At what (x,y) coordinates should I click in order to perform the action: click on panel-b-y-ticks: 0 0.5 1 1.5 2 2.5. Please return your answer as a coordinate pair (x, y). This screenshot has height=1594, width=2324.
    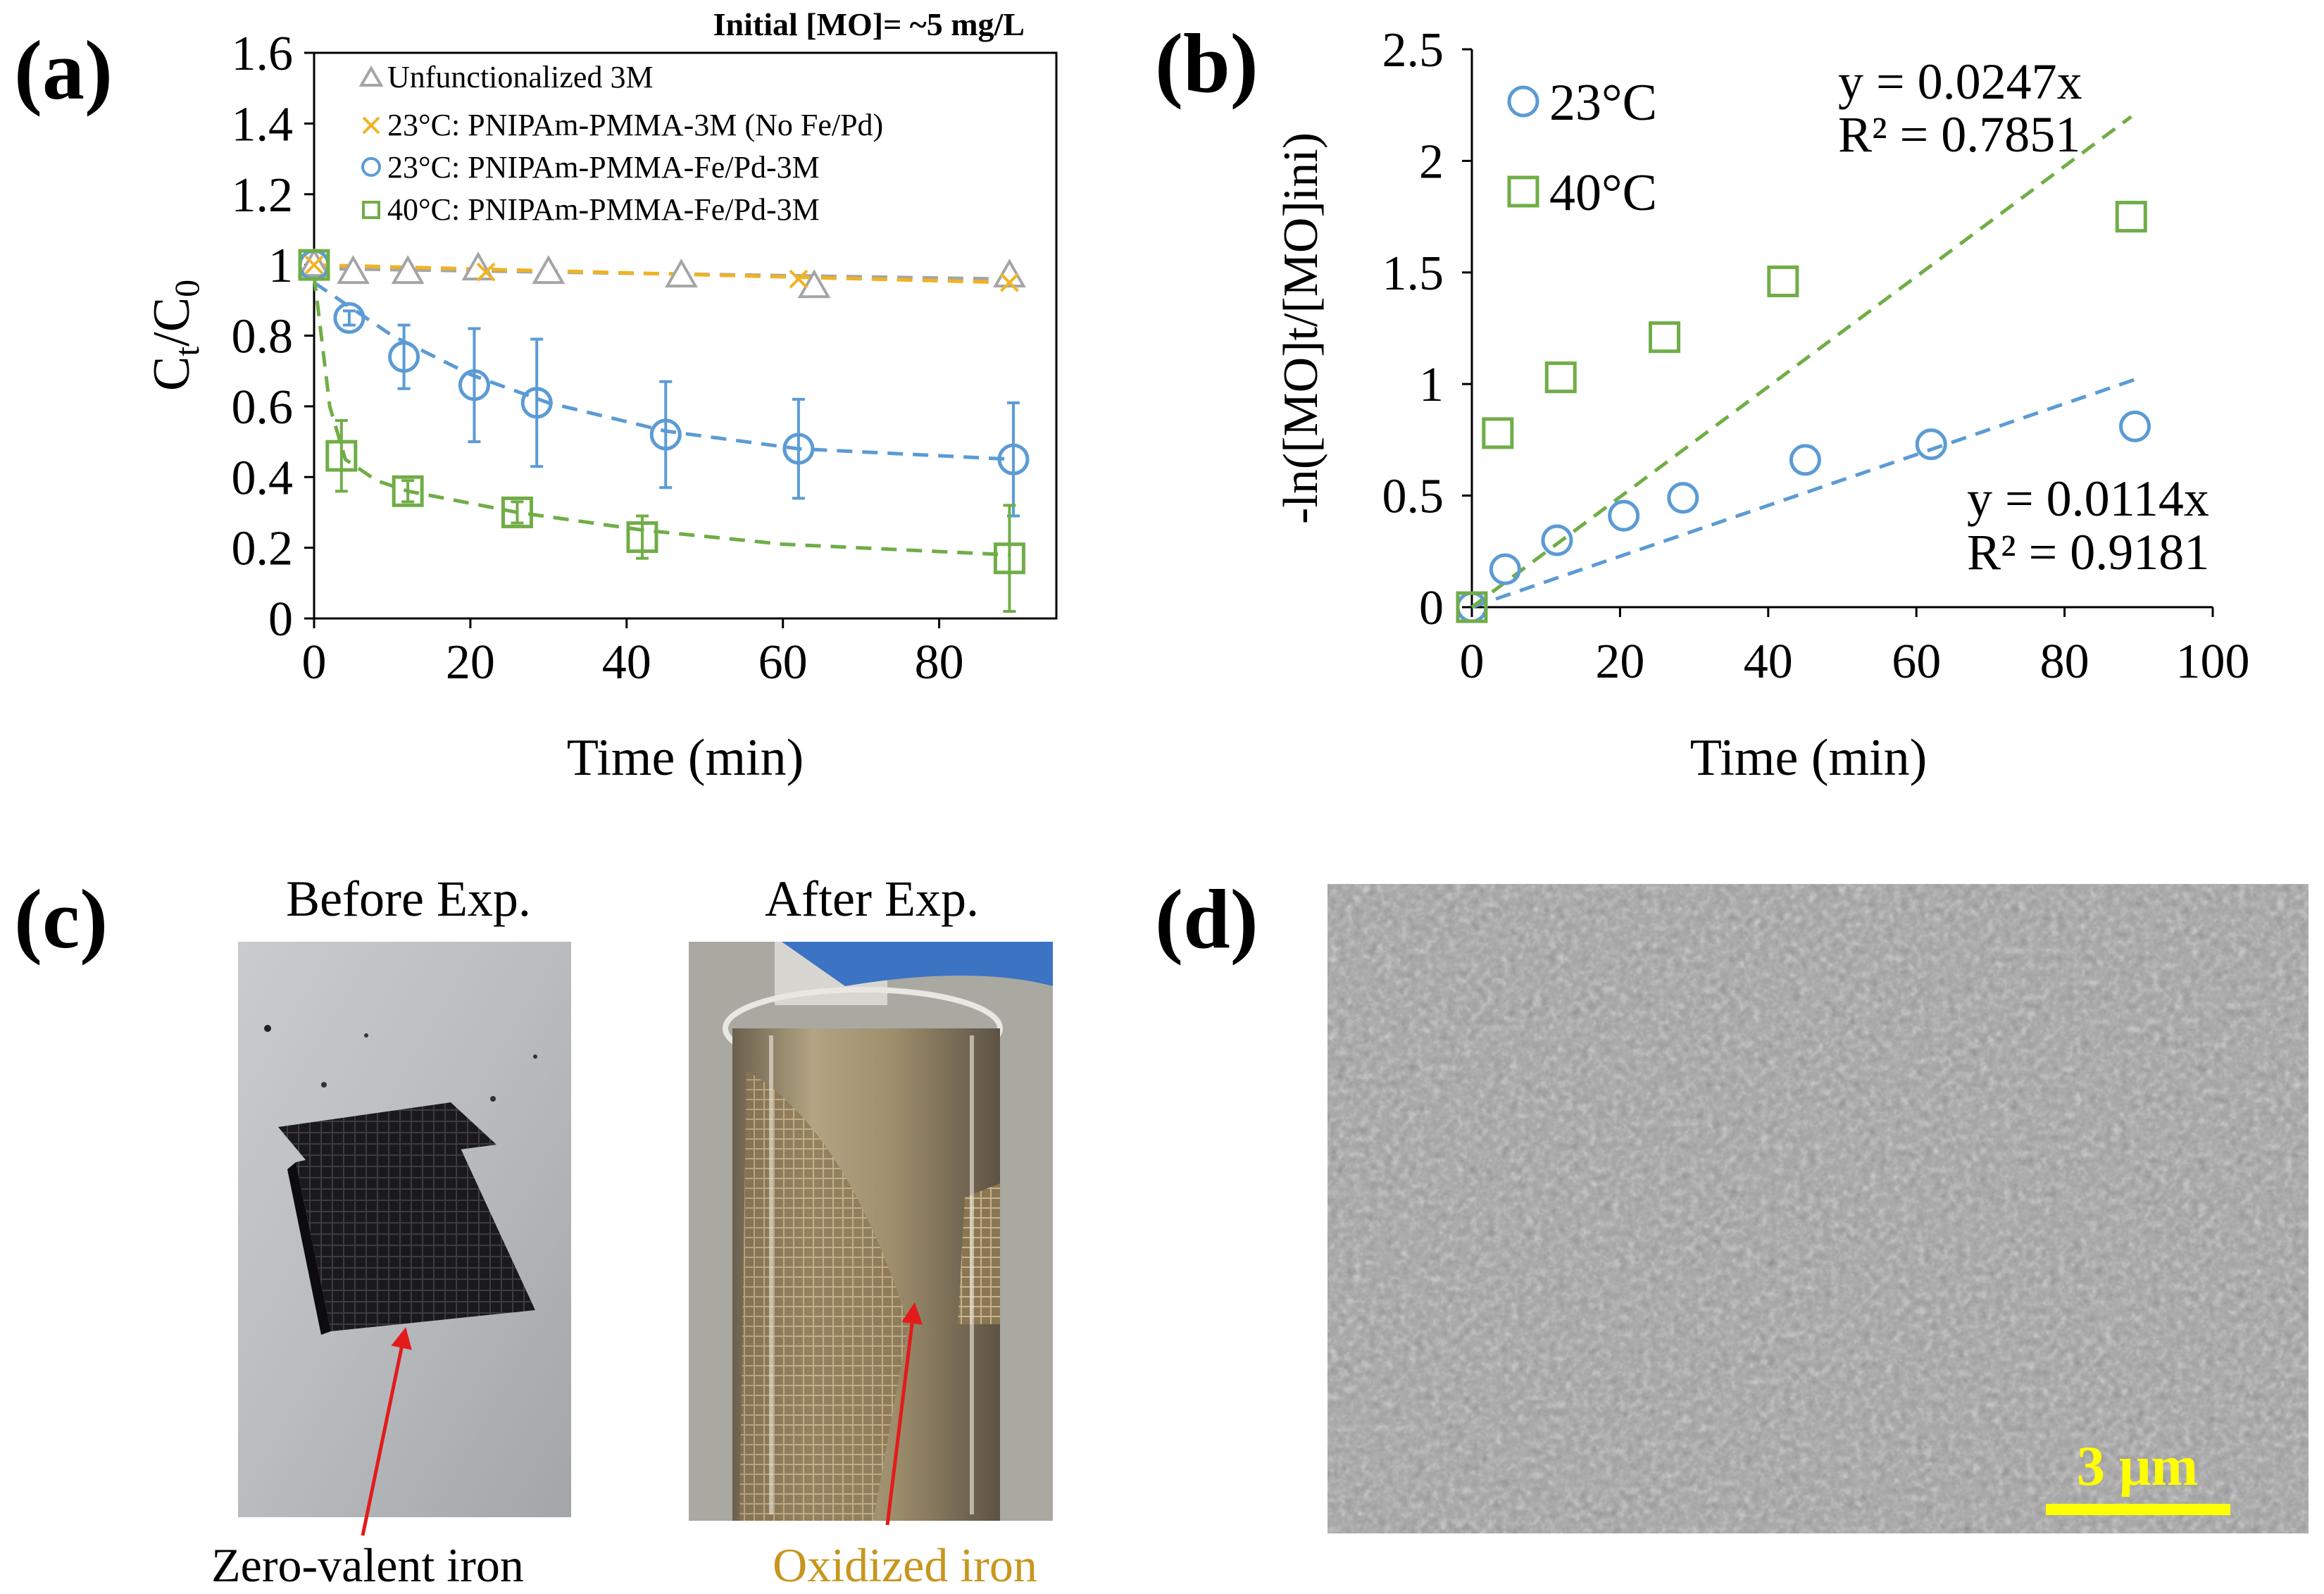
    Looking at the image, I should click on (1427, 329).